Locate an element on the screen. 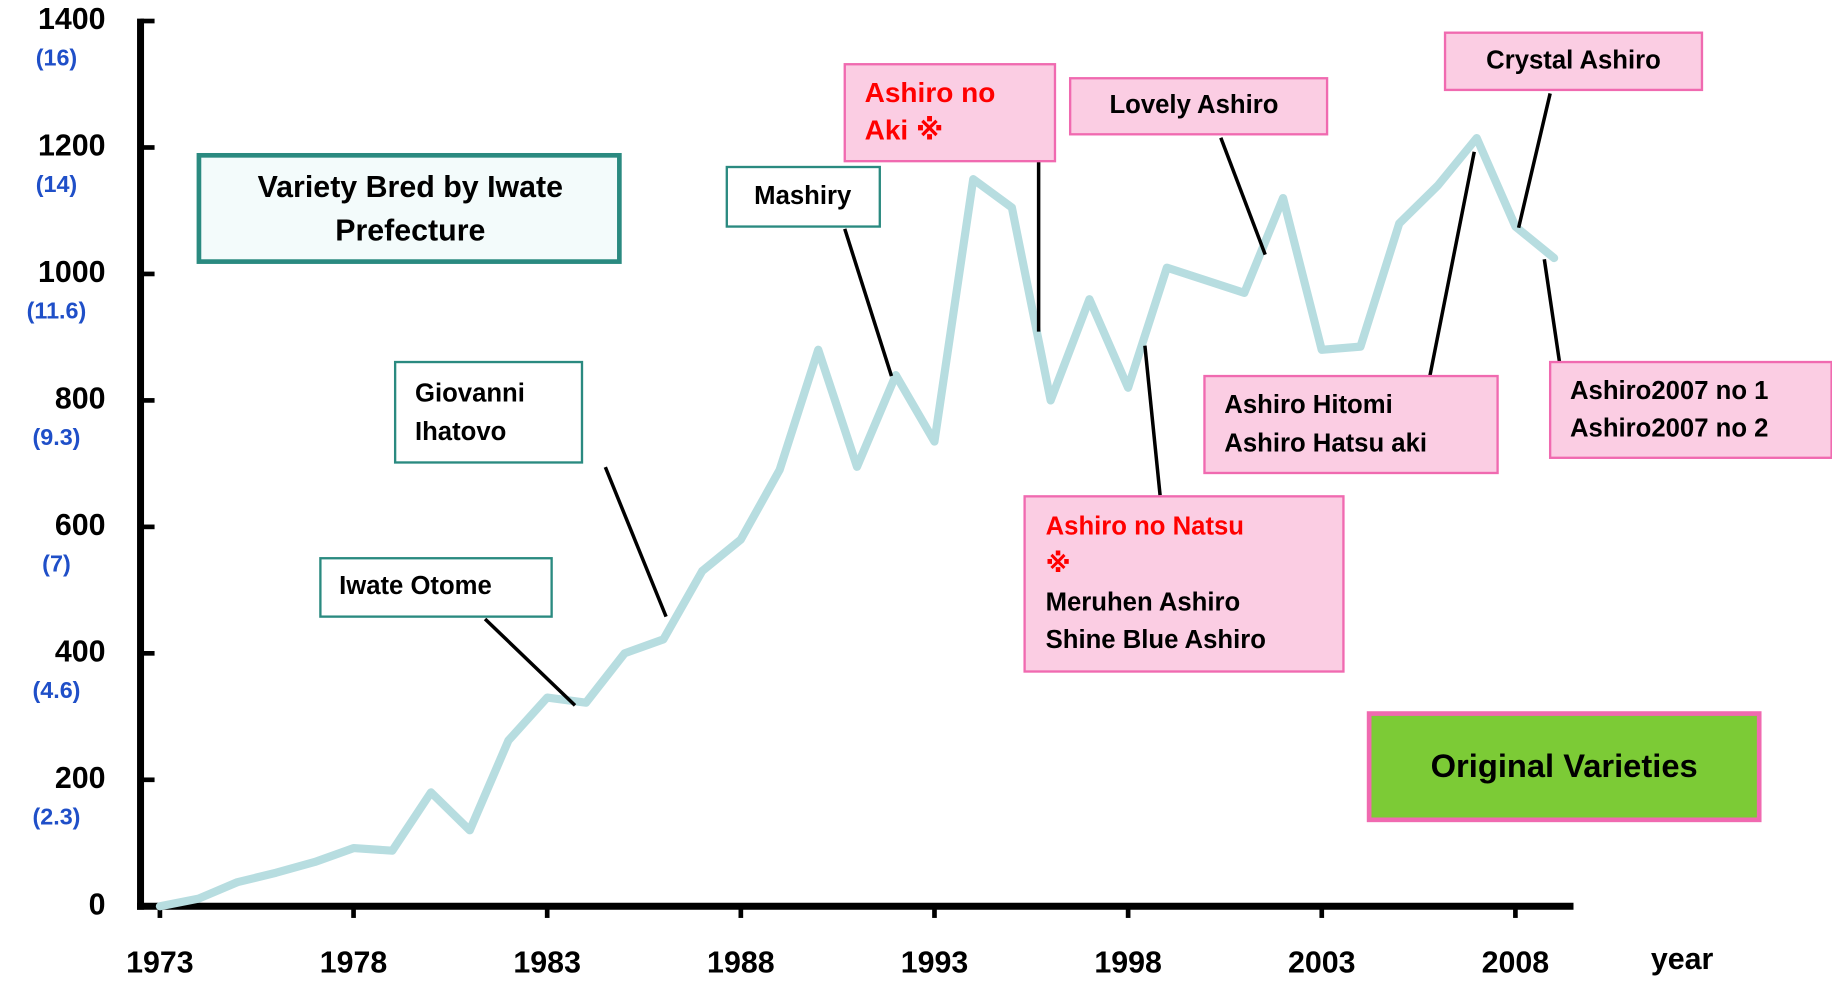 This screenshot has width=1832, height=981. x-tick-label: 1988 is located at coordinates (741, 963).